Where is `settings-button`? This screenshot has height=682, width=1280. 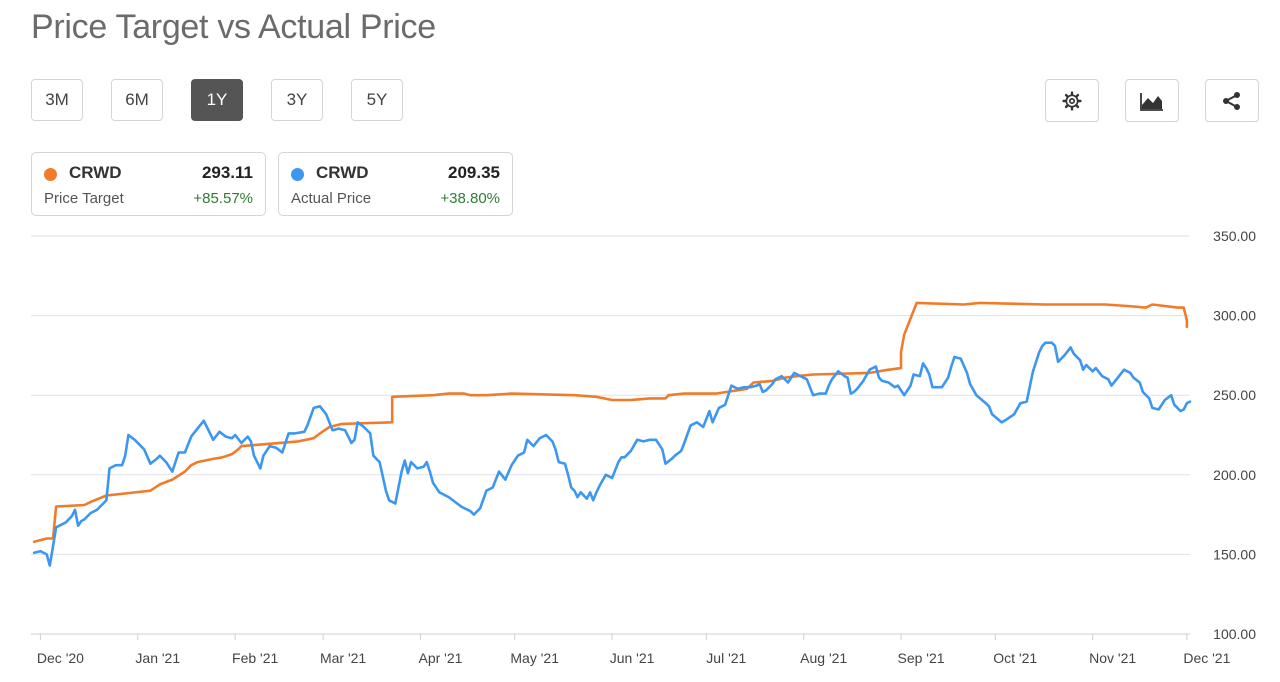 settings-button is located at coordinates (1072, 100).